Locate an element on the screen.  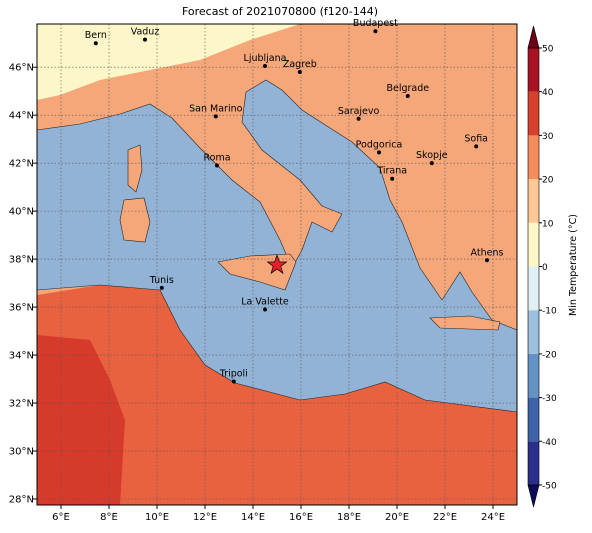
colorbar-tick-label: 0 is located at coordinates (545, 268).